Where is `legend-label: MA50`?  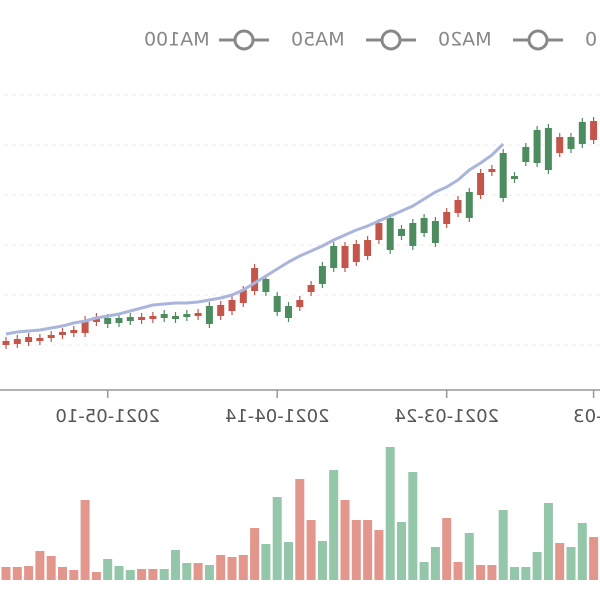
legend-label: MA50 is located at coordinates (318, 40).